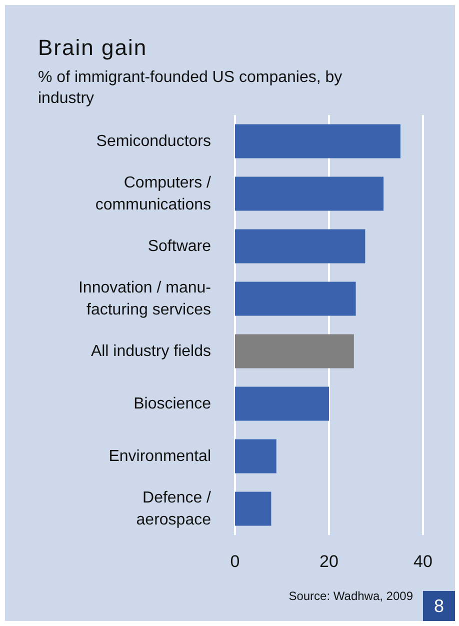 This screenshot has height=626, width=459. What do you see at coordinates (174, 508) in the screenshot?
I see `y-tick-label: Defence / aerospace` at bounding box center [174, 508].